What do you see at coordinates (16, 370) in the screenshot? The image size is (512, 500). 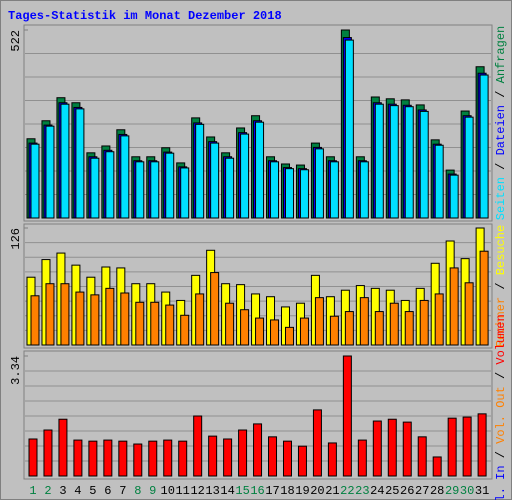 I see `y-tick-label: 3.34` at bounding box center [16, 370].